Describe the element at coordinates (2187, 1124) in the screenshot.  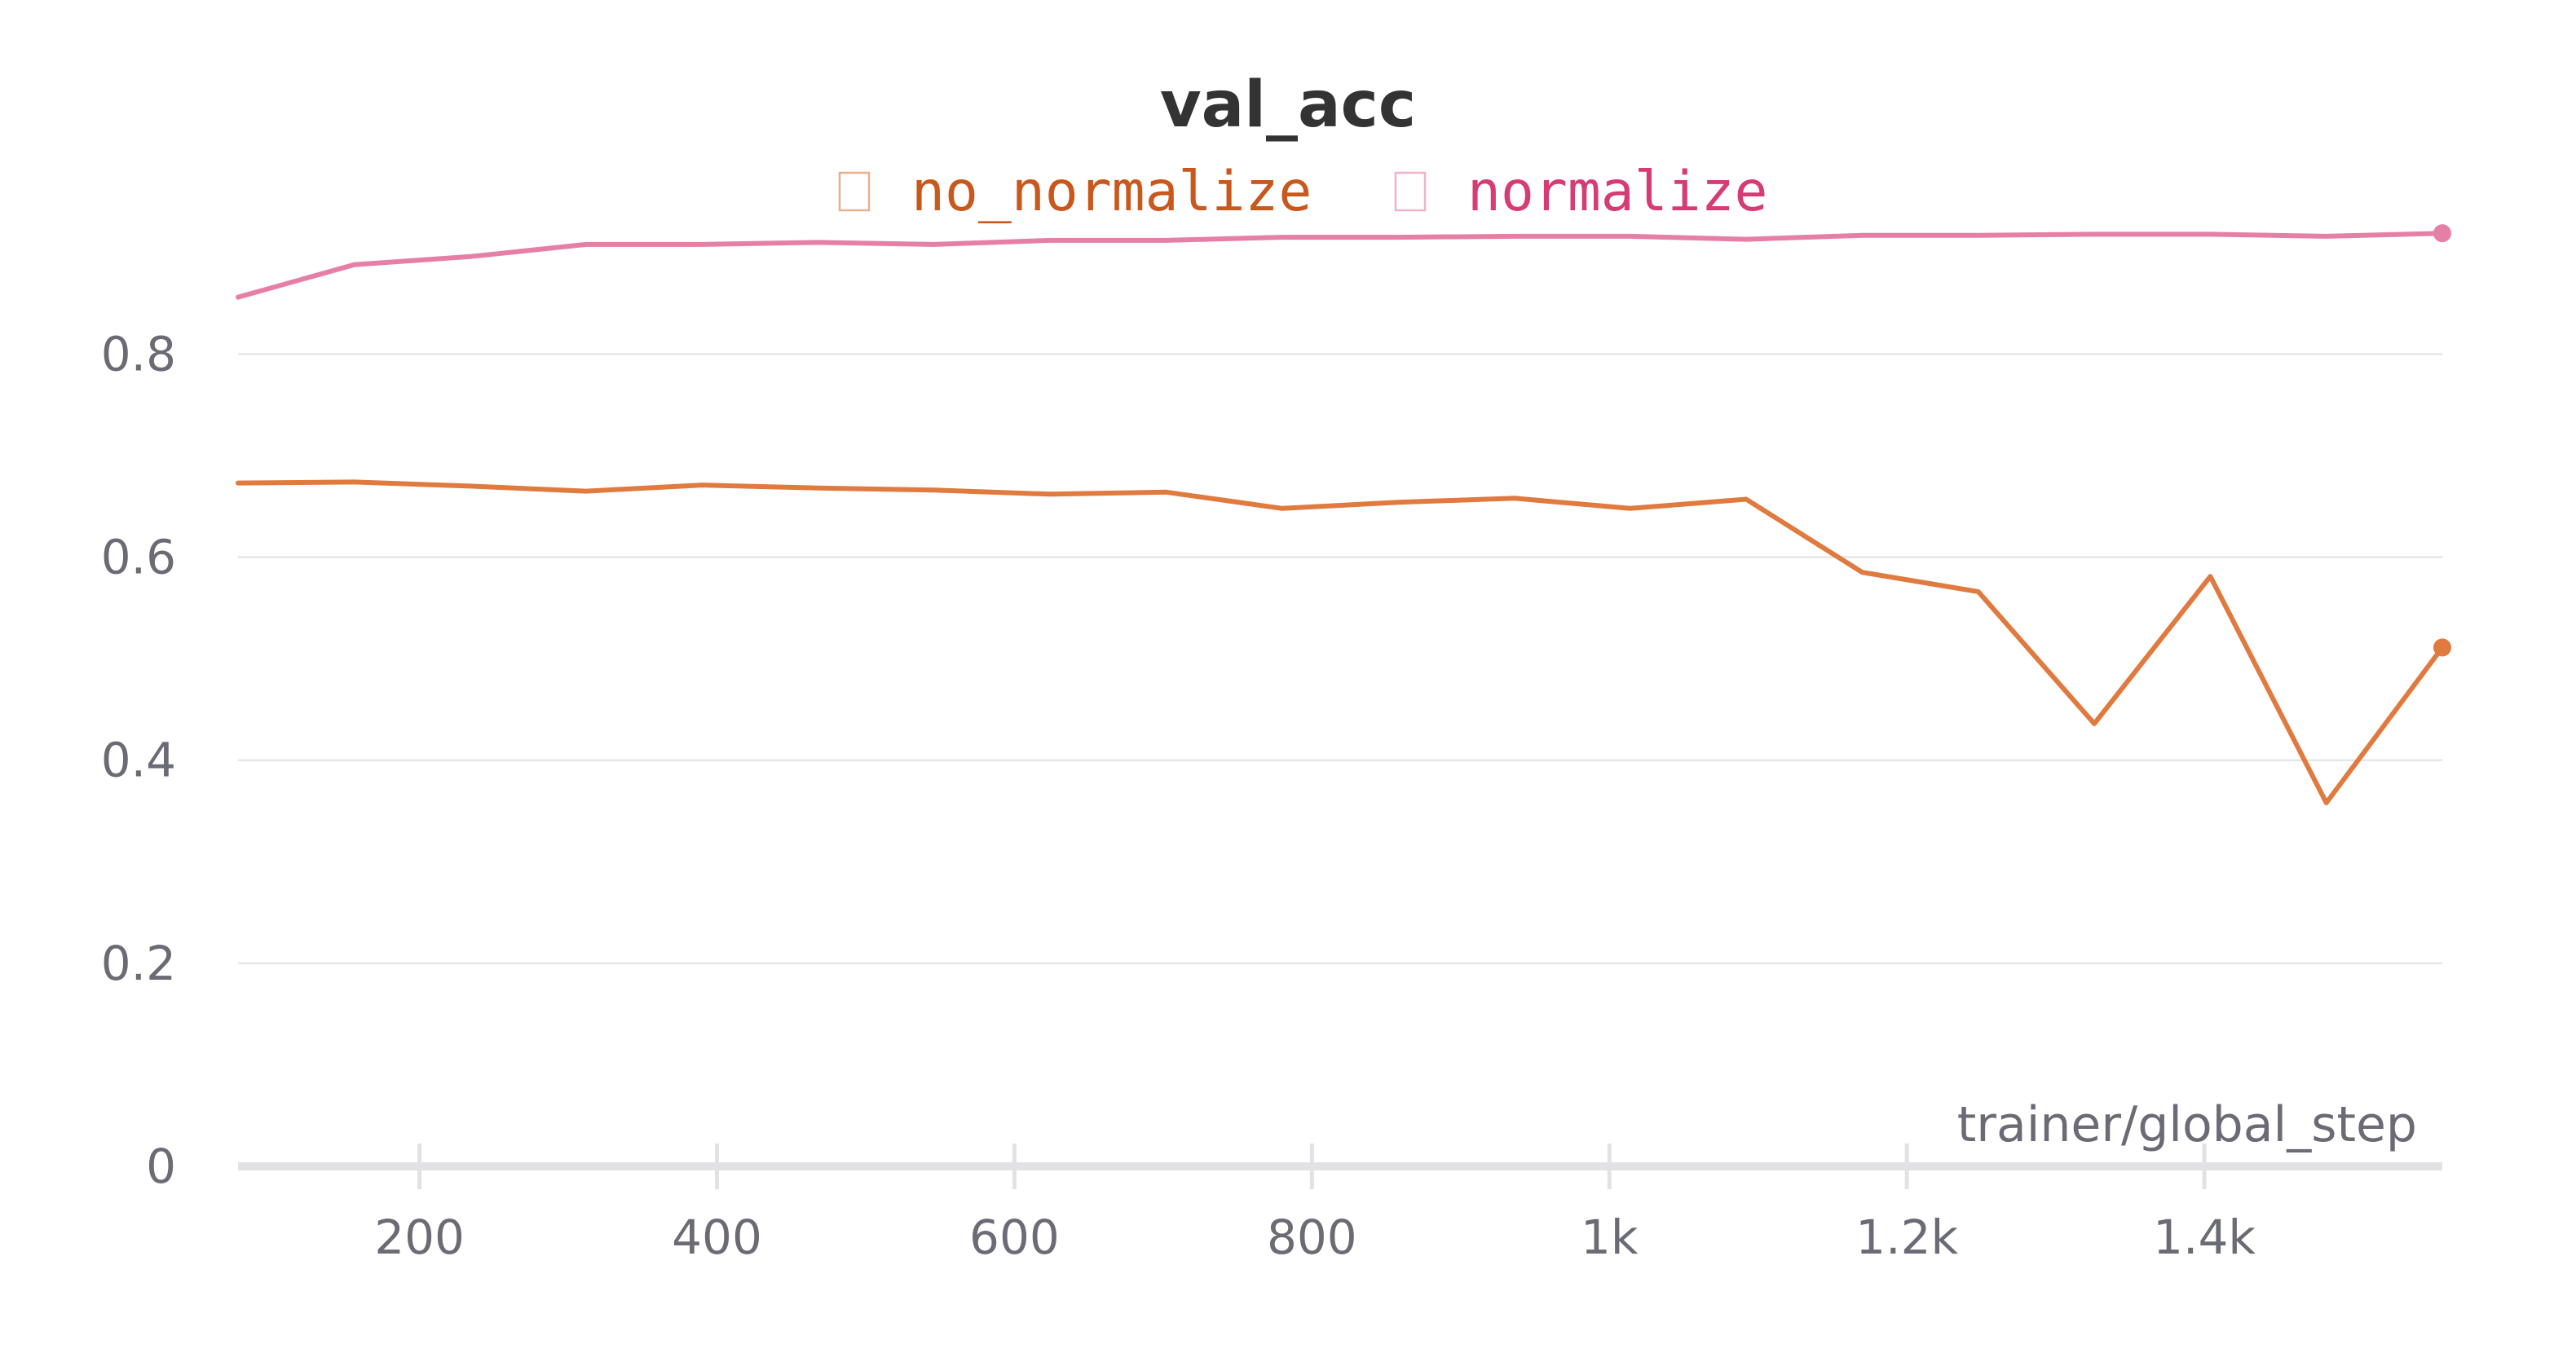
I see `x-axis-title: trainer/global_step` at that location.